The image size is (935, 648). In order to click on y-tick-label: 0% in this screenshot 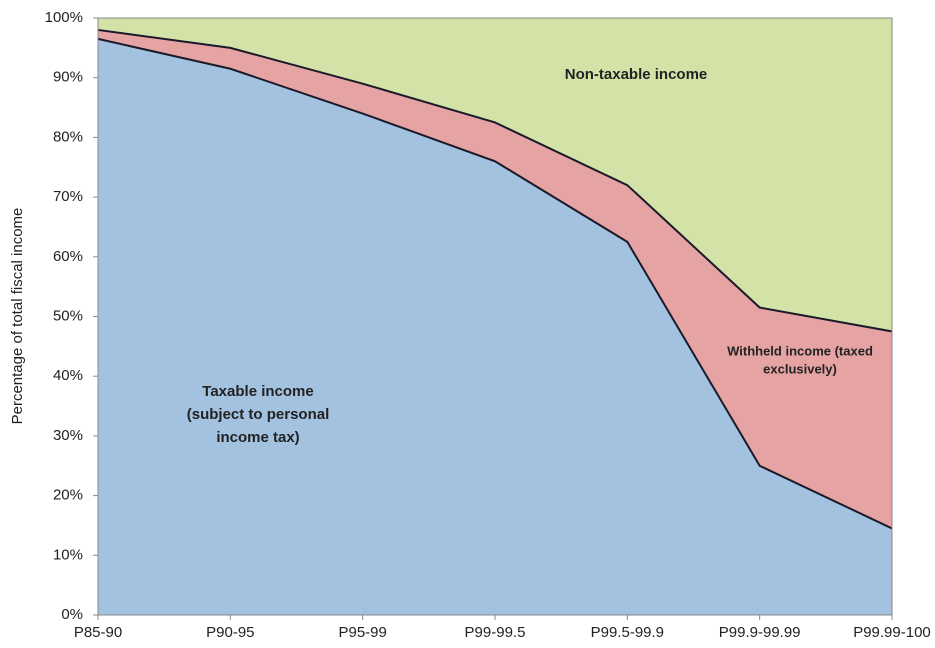, I will do `click(72, 614)`.